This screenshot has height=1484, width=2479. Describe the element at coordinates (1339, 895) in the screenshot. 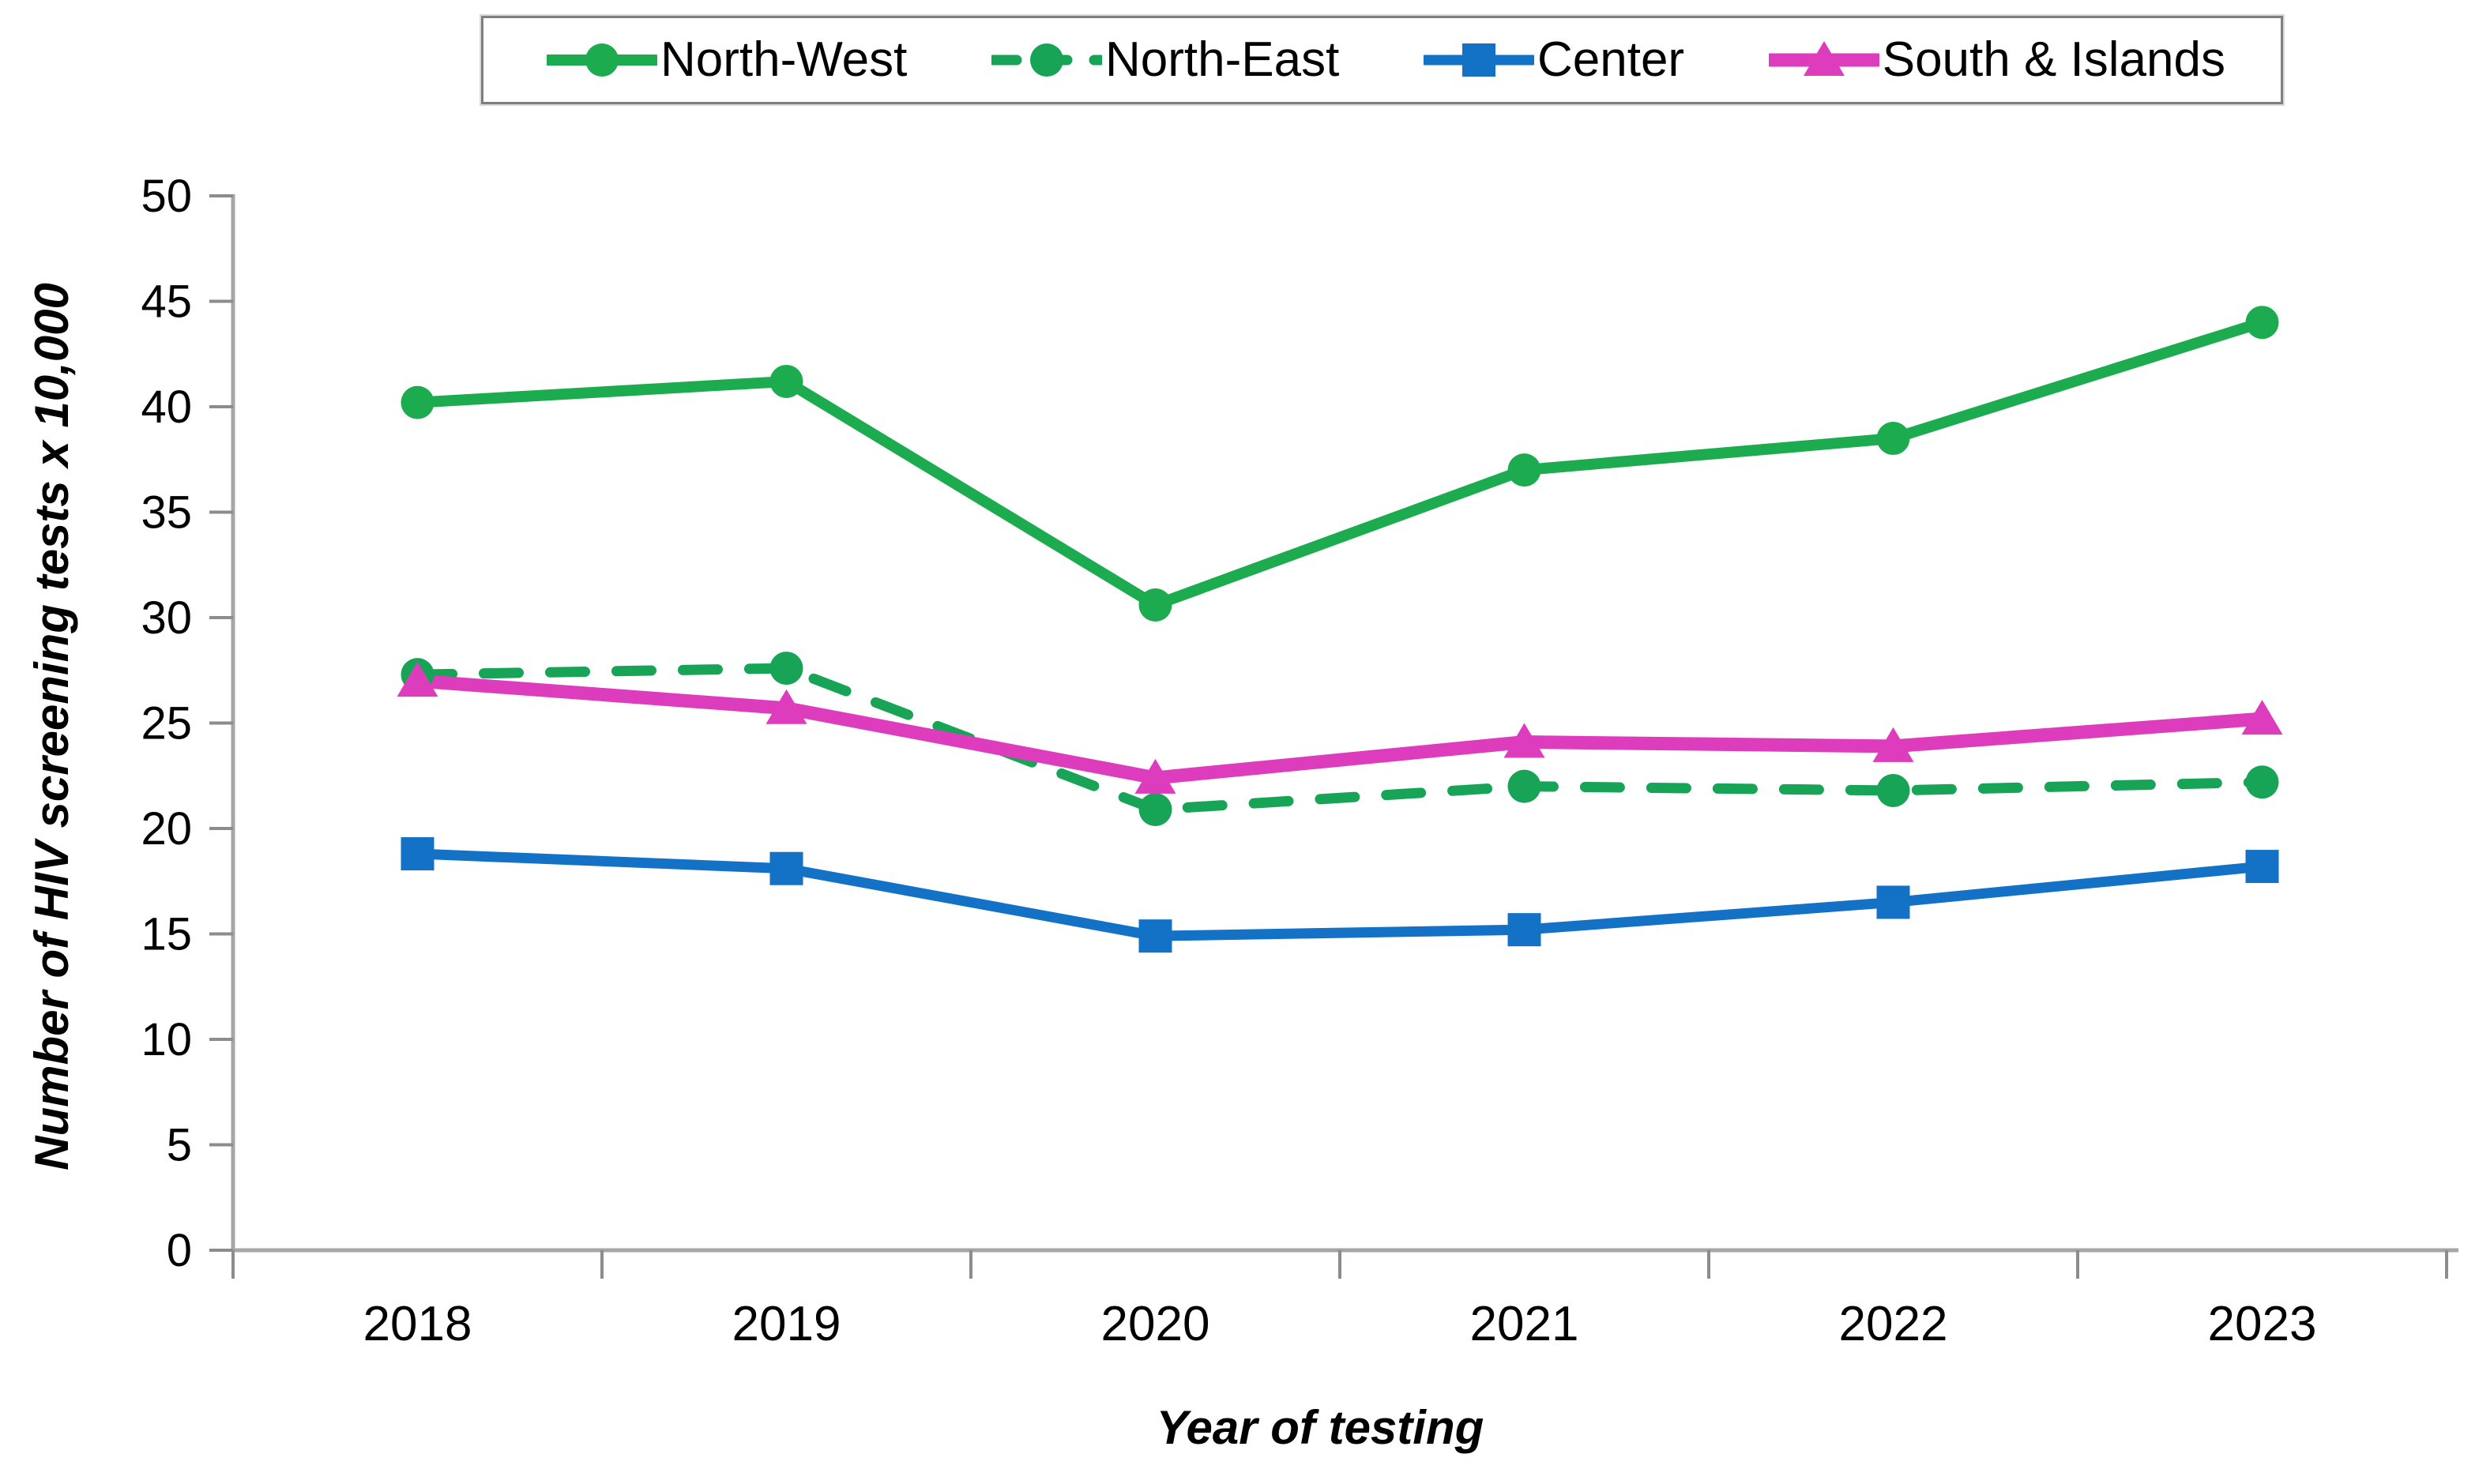

I see `series-line-center` at that location.